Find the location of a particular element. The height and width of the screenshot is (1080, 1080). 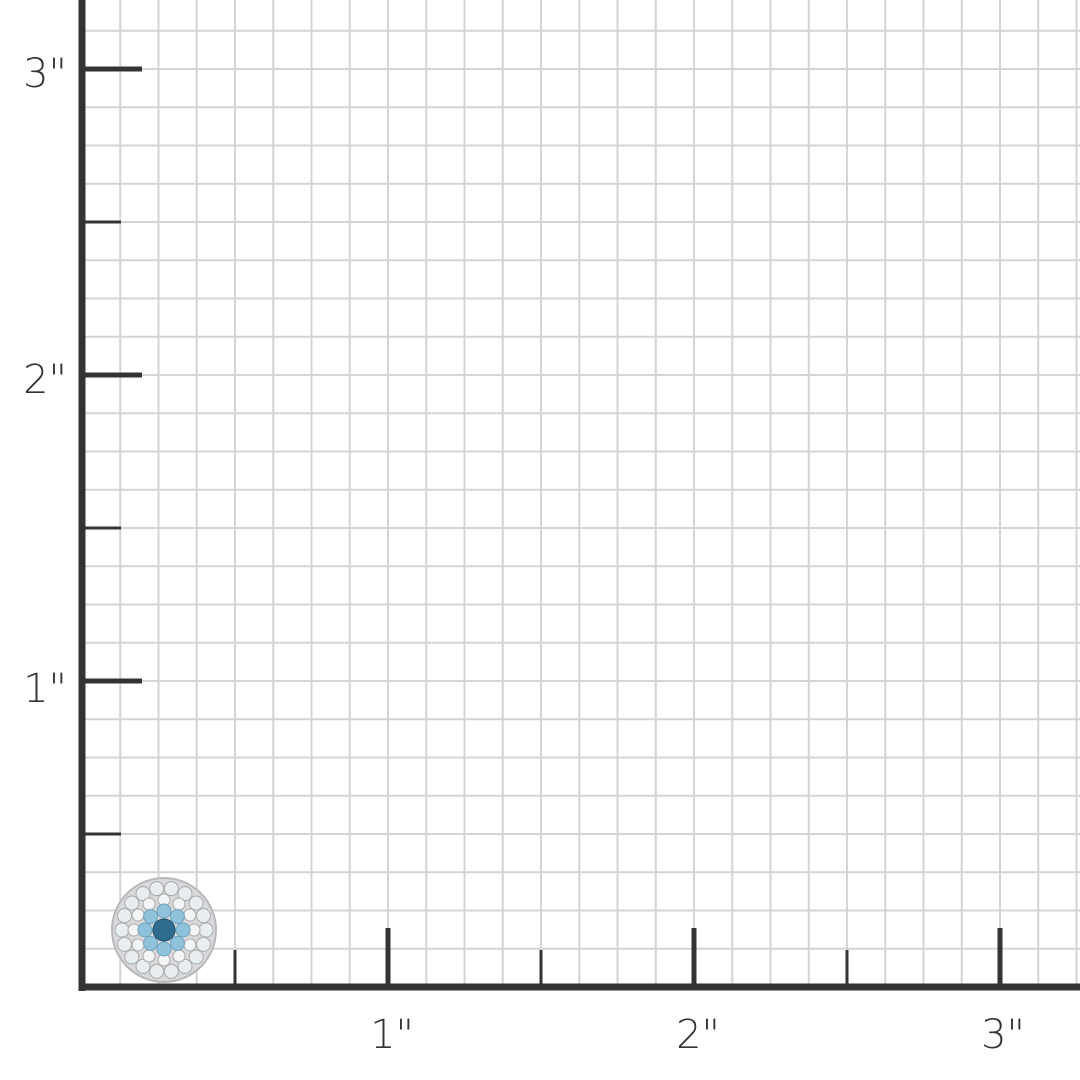

x-label-3in: 3" is located at coordinates (1003, 1035).